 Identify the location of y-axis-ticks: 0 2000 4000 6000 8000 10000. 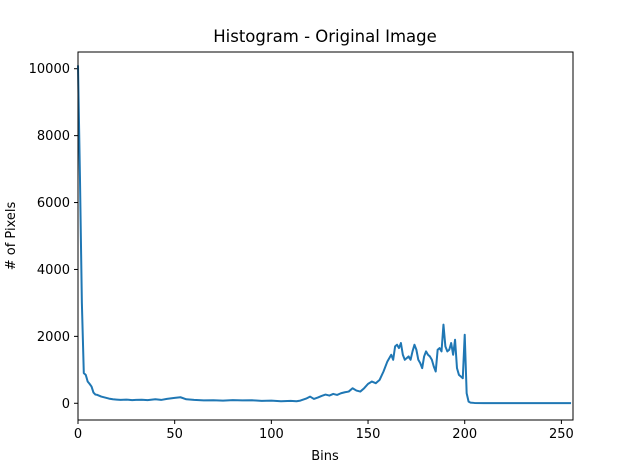
(53, 237).